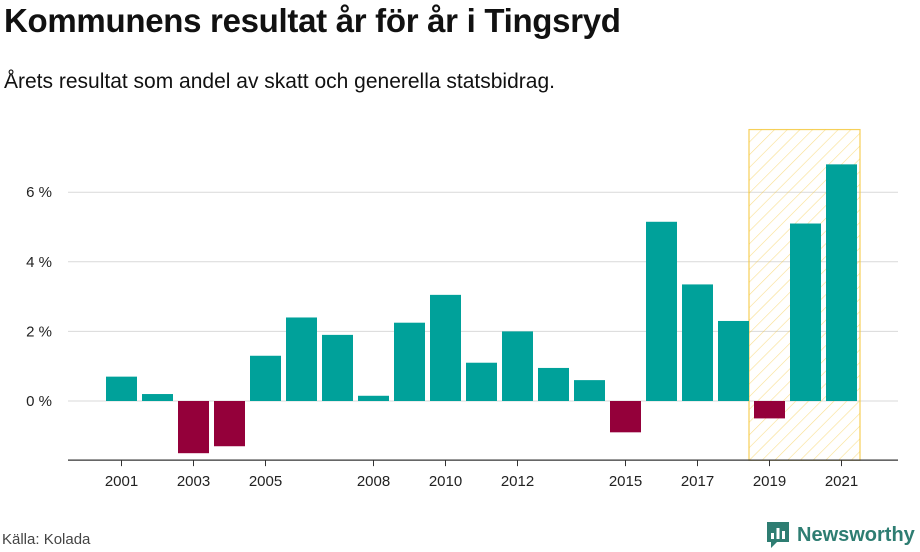 Image resolution: width=920 pixels, height=552 pixels. Describe the element at coordinates (373, 481) in the screenshot. I see `x-tick-label: 2008` at that location.